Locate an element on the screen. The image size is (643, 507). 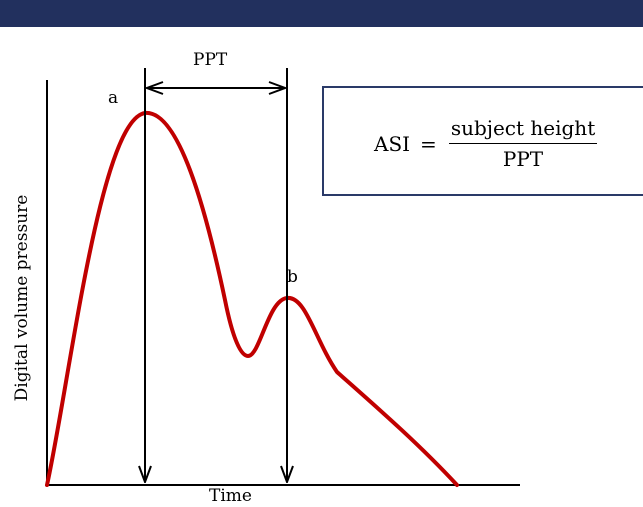
formula-lhs: ASI is located at coordinates (392, 143).